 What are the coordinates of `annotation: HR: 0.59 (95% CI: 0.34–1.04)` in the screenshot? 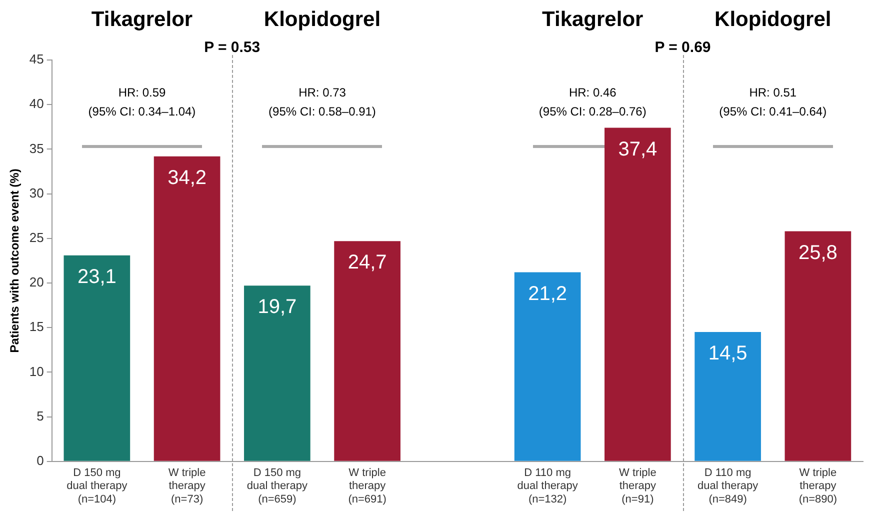 It's located at (142, 101).